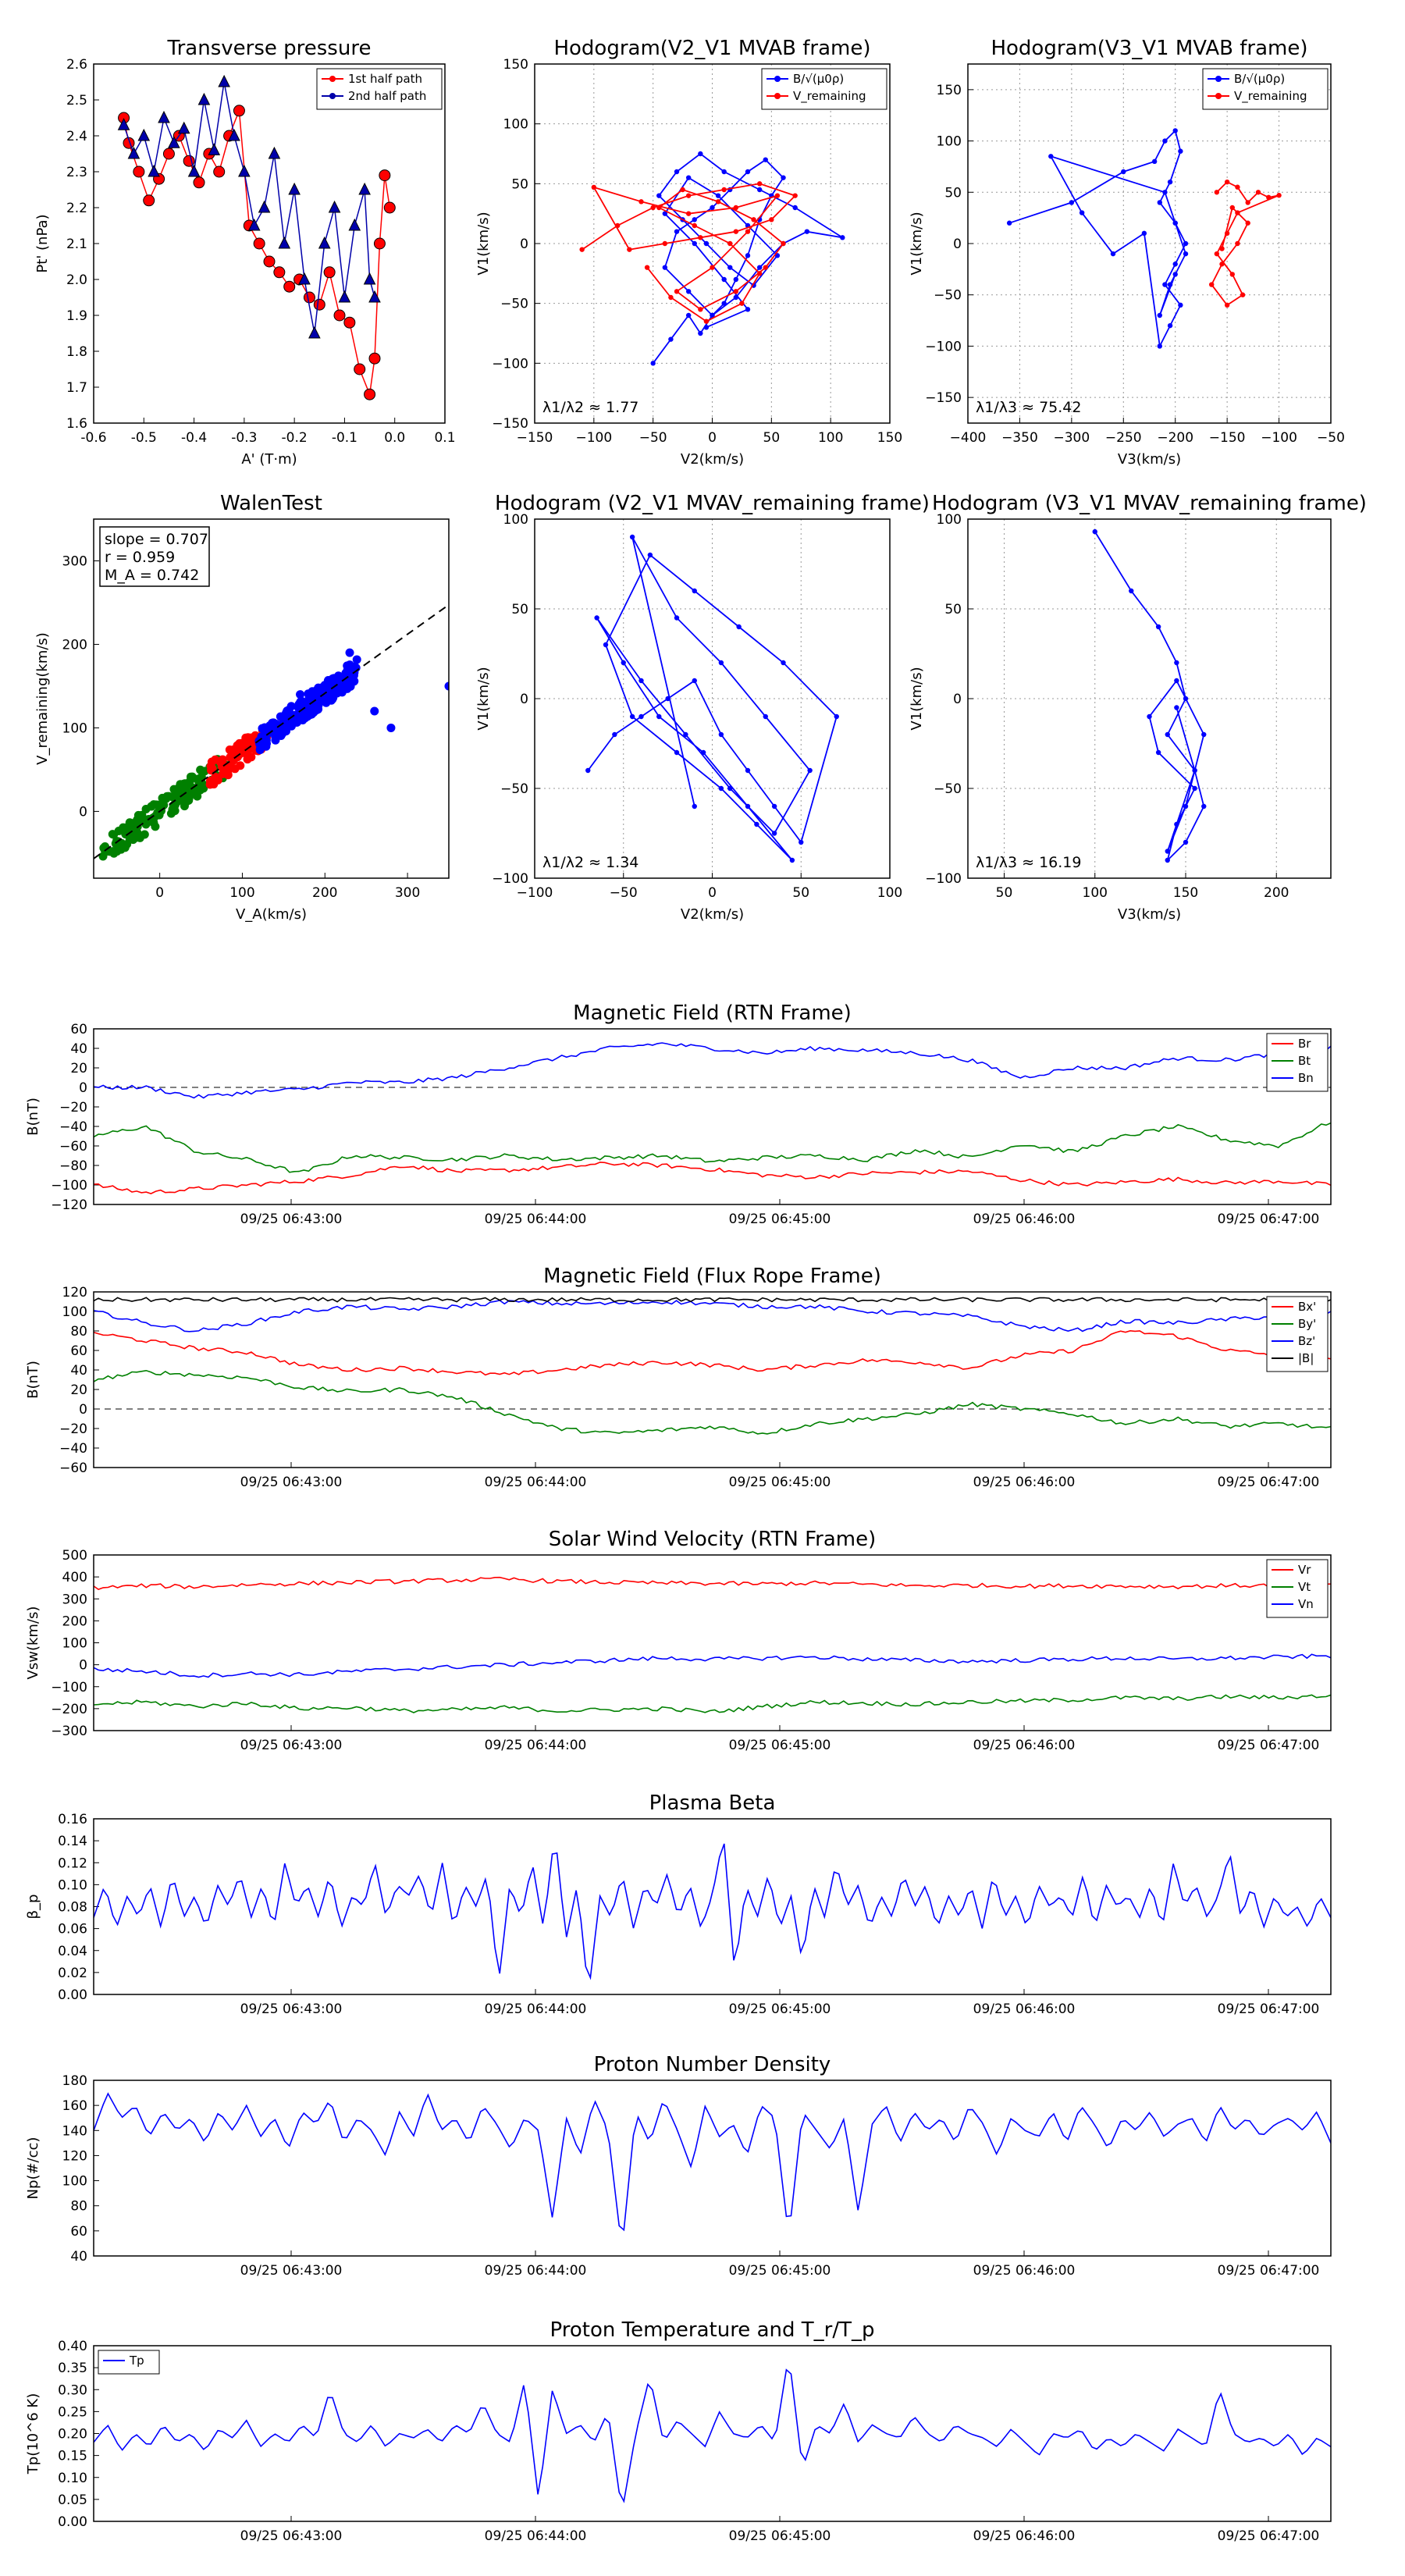  What do you see at coordinates (76, 280) in the screenshot?
I see `y-tick-label: 2.0` at bounding box center [76, 280].